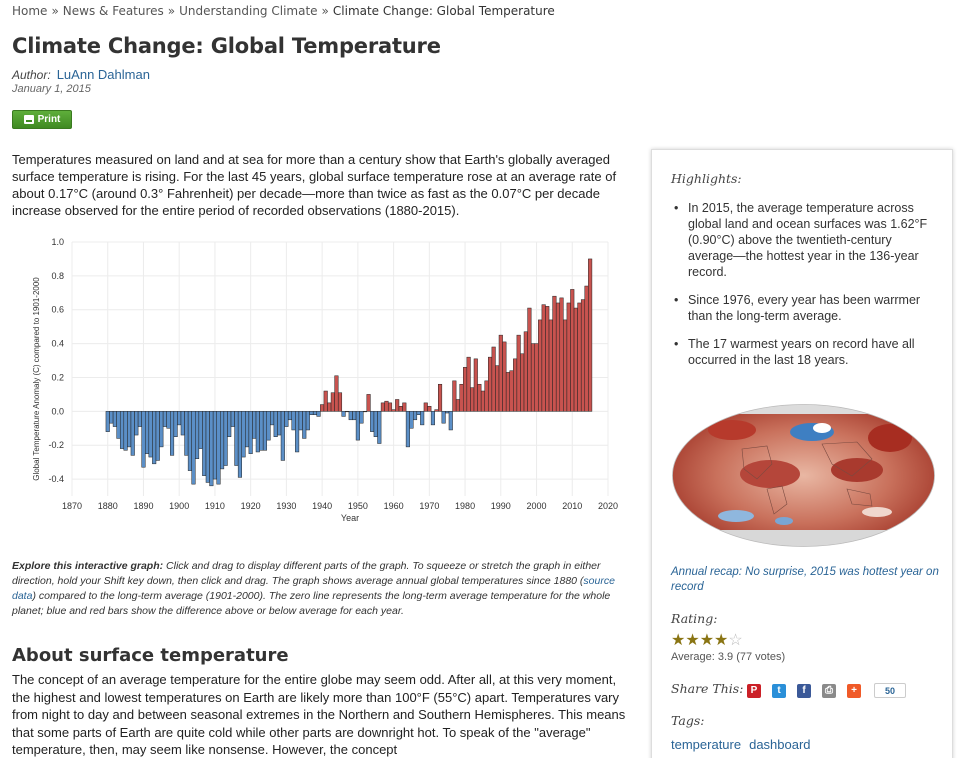 The height and width of the screenshot is (758, 963). What do you see at coordinates (608, 506) in the screenshot?
I see `x-tick-label: 2020` at bounding box center [608, 506].